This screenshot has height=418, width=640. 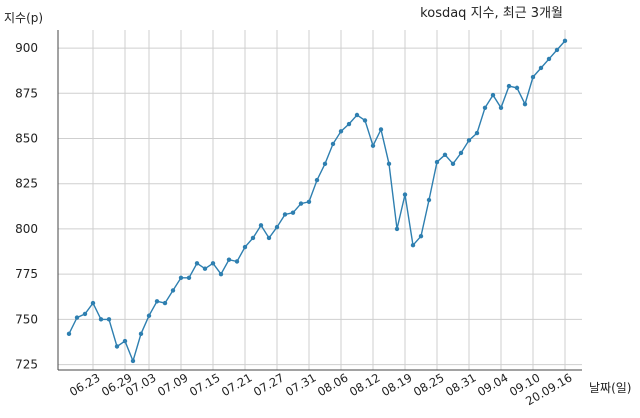 I want to click on x-axis-label: 날짜(일), so click(x=610, y=388).